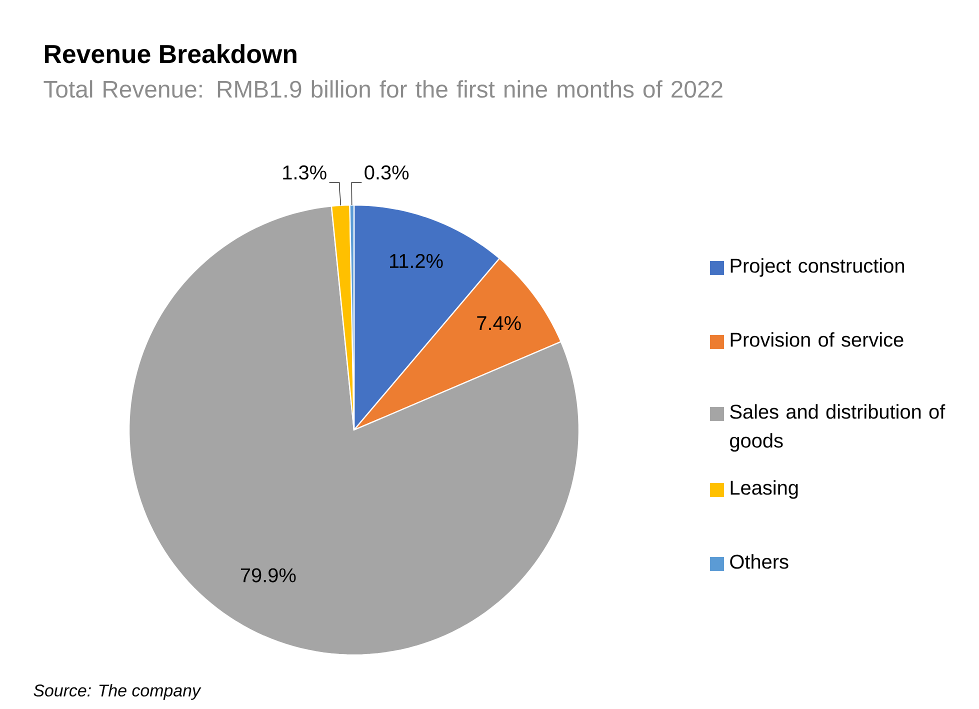  Describe the element at coordinates (838, 428) in the screenshot. I see `legend-label: Sales and distribution of goods` at that location.